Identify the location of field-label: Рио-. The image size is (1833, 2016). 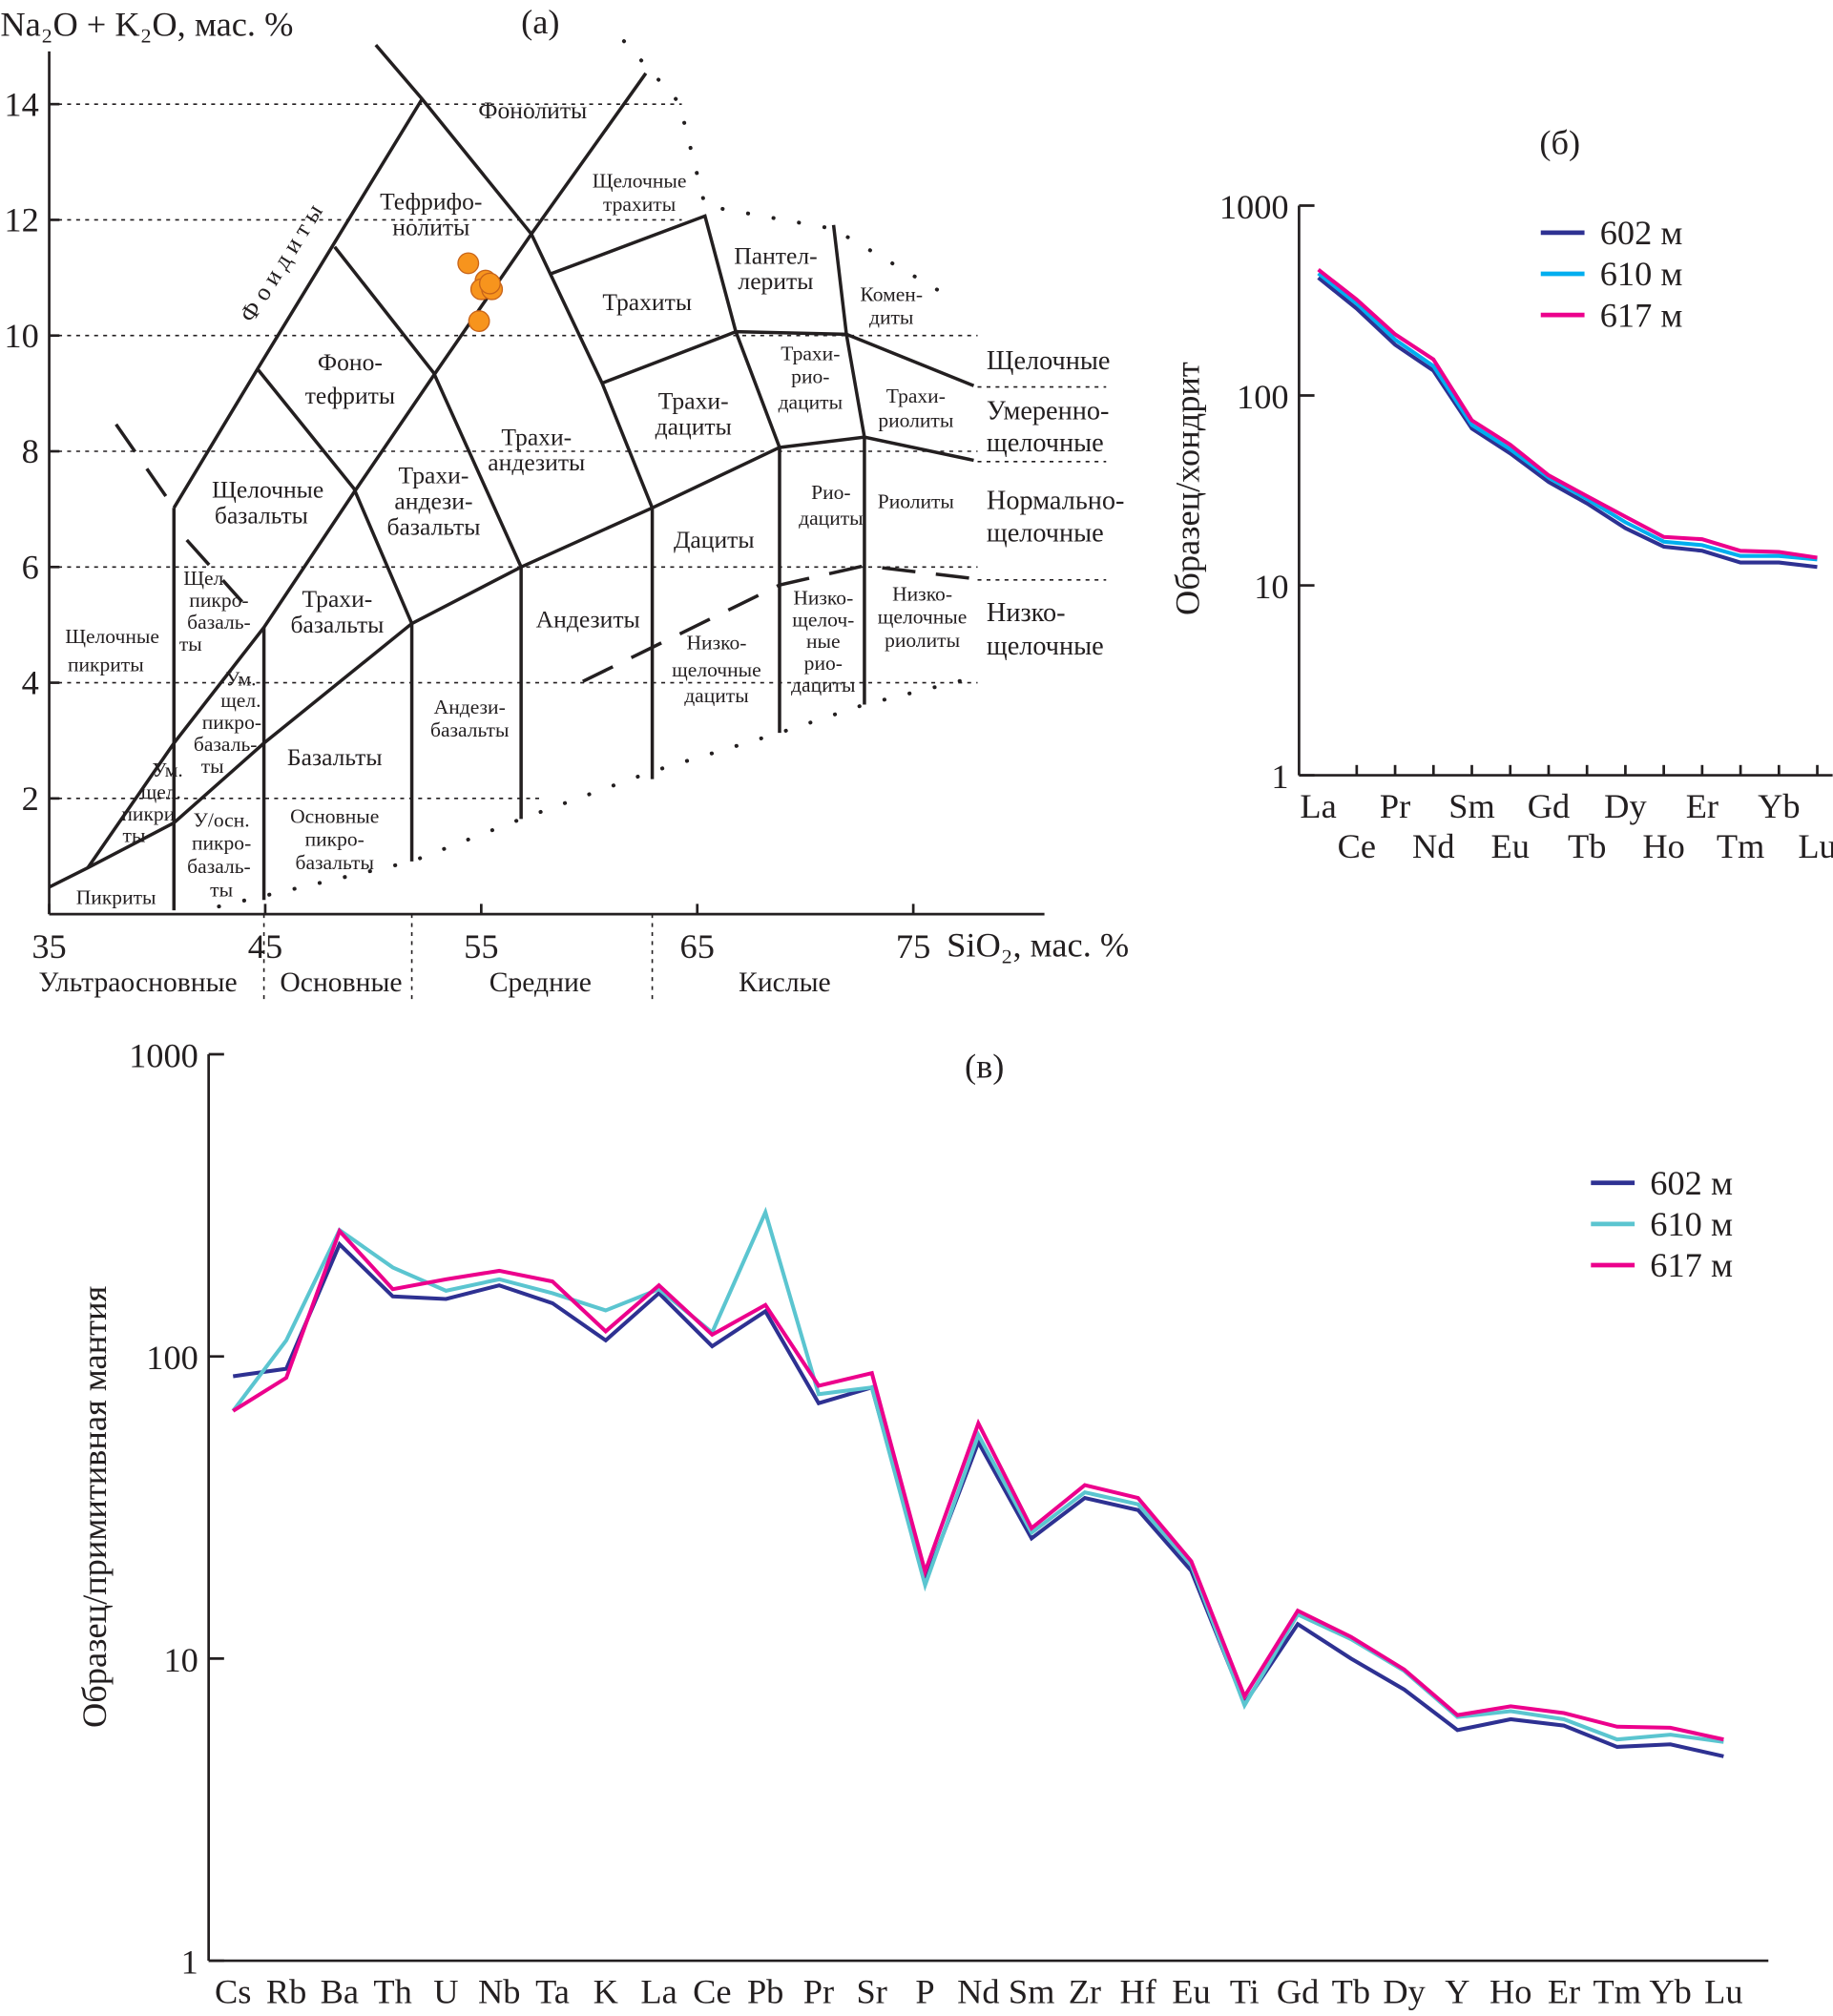
(831, 492).